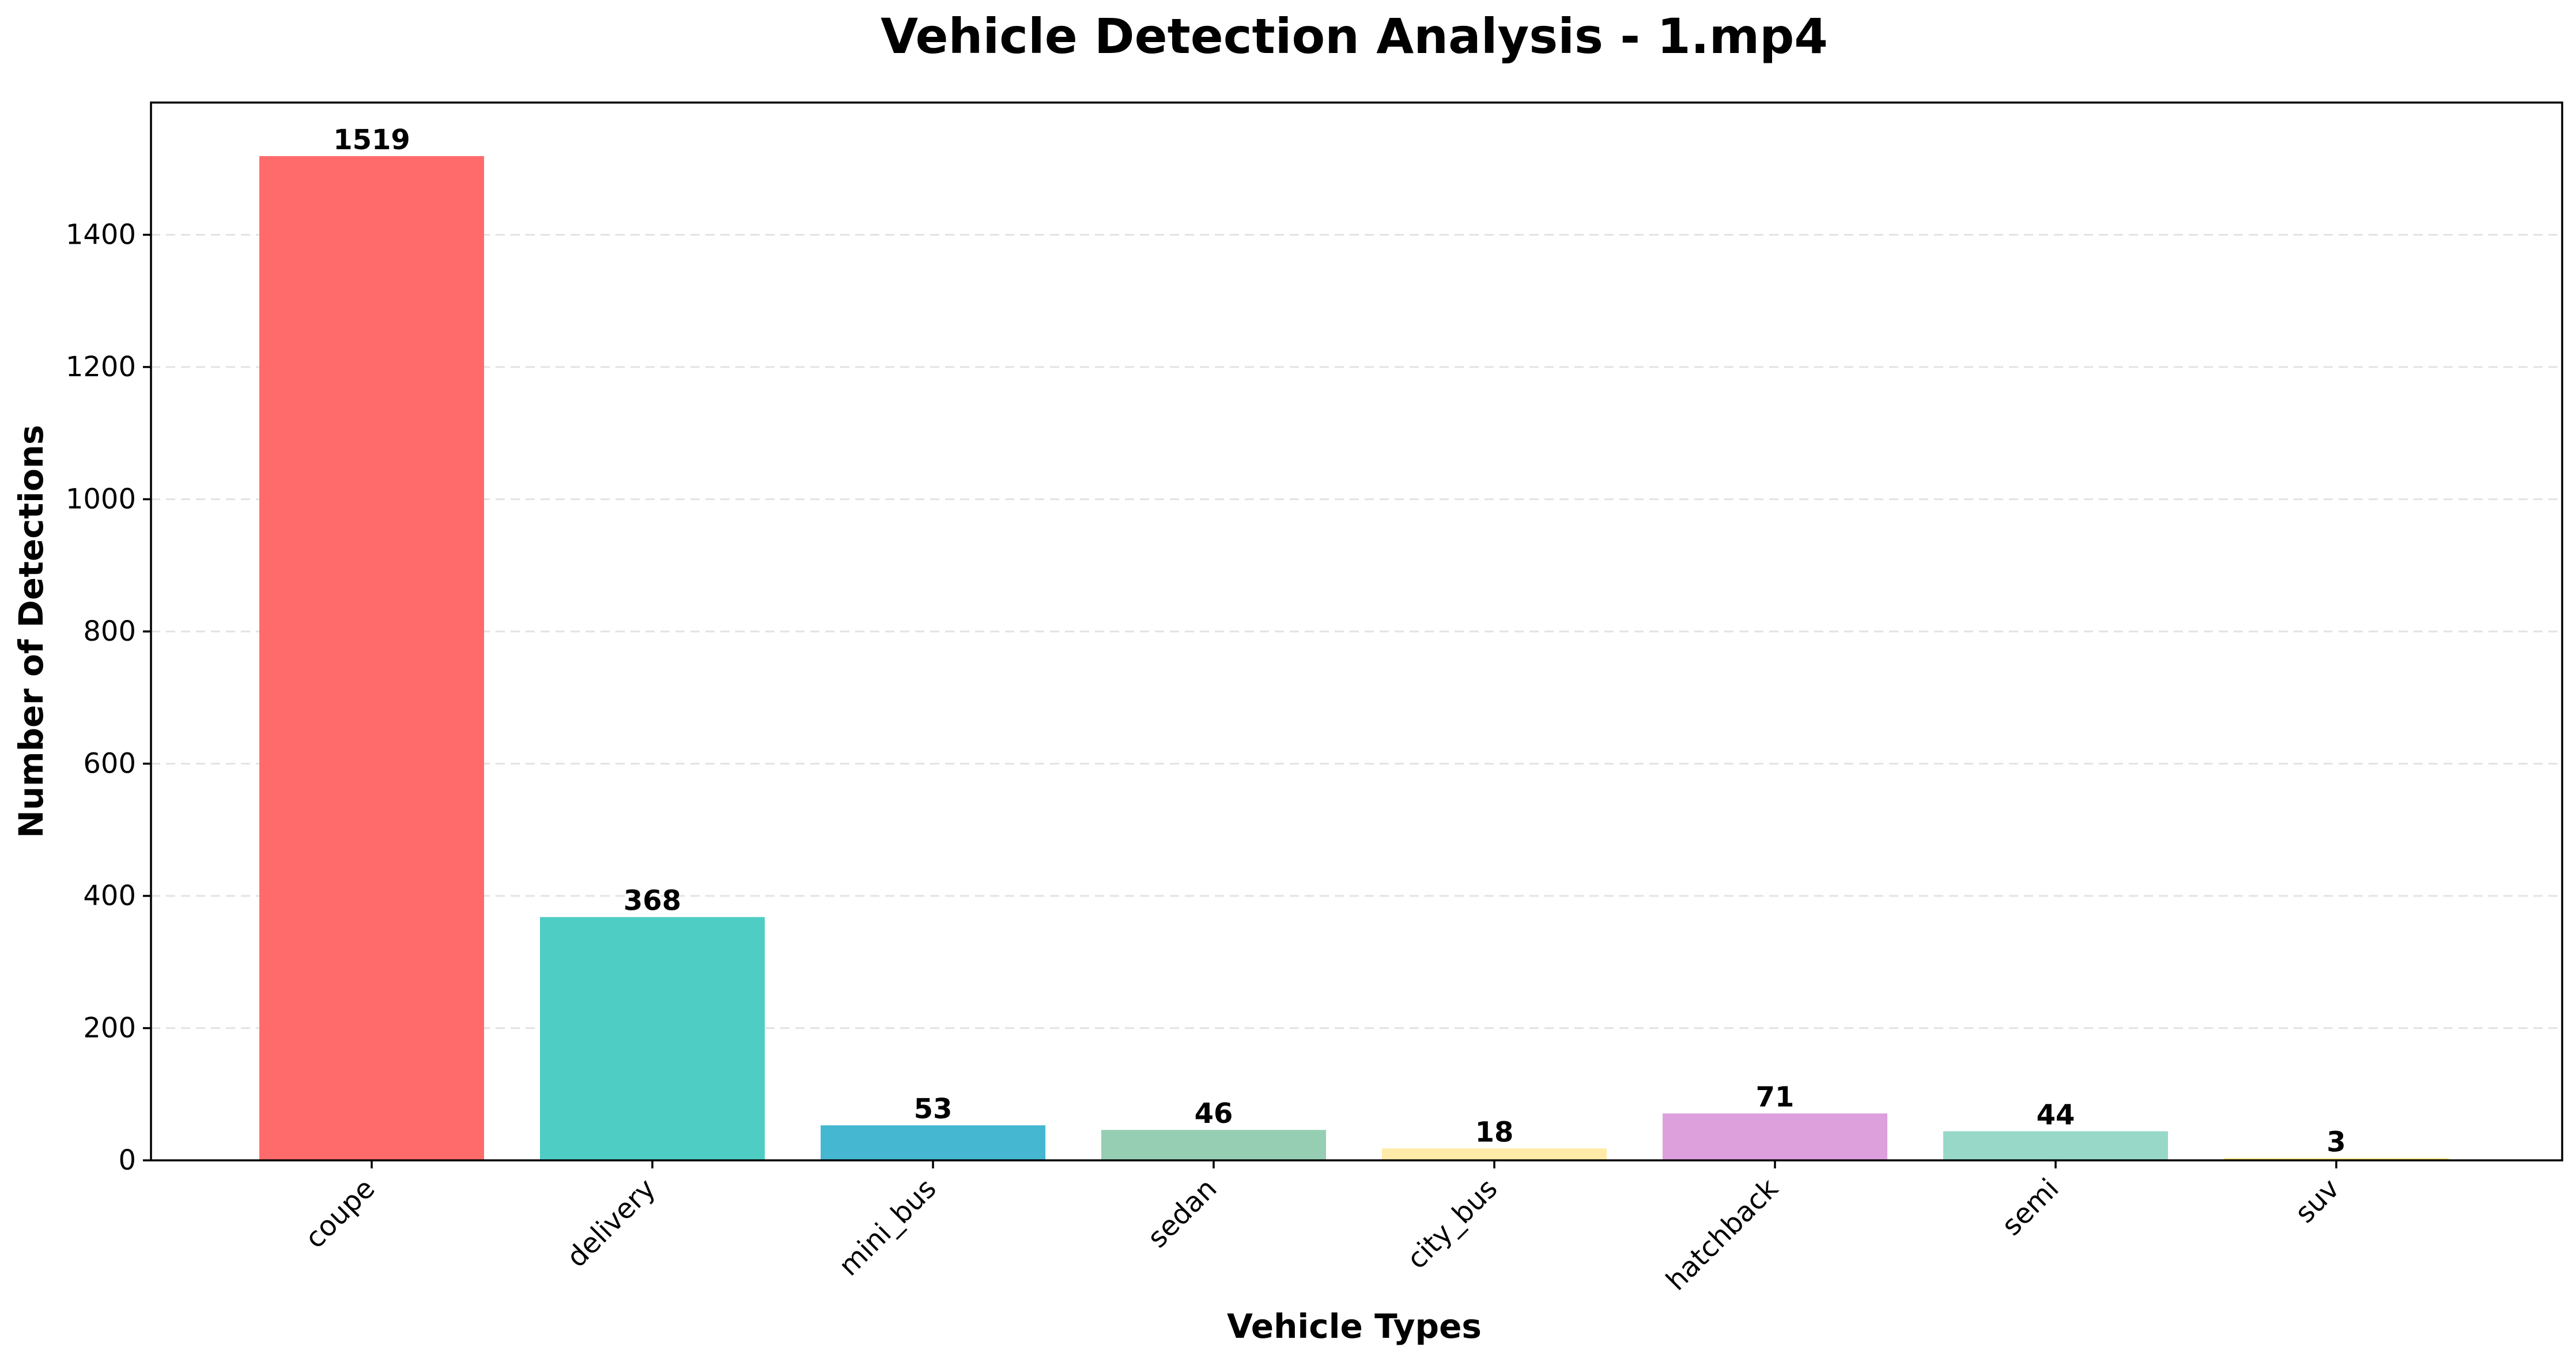  I want to click on y-tick-label: 800, so click(109, 631).